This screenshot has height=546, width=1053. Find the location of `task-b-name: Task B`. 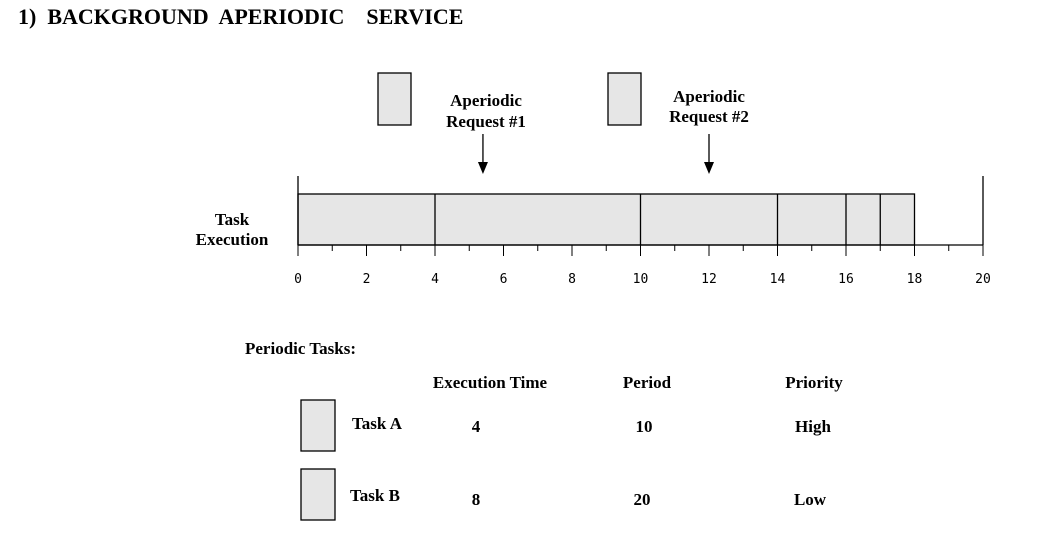

task-b-name: Task B is located at coordinates (375, 495).